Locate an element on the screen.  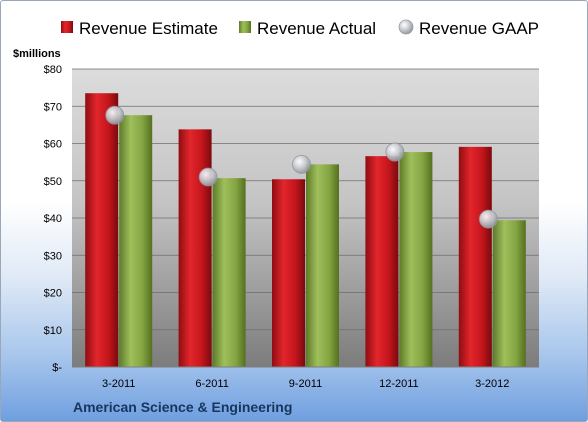
x-tick-label: 3-2011 is located at coordinates (118, 384).